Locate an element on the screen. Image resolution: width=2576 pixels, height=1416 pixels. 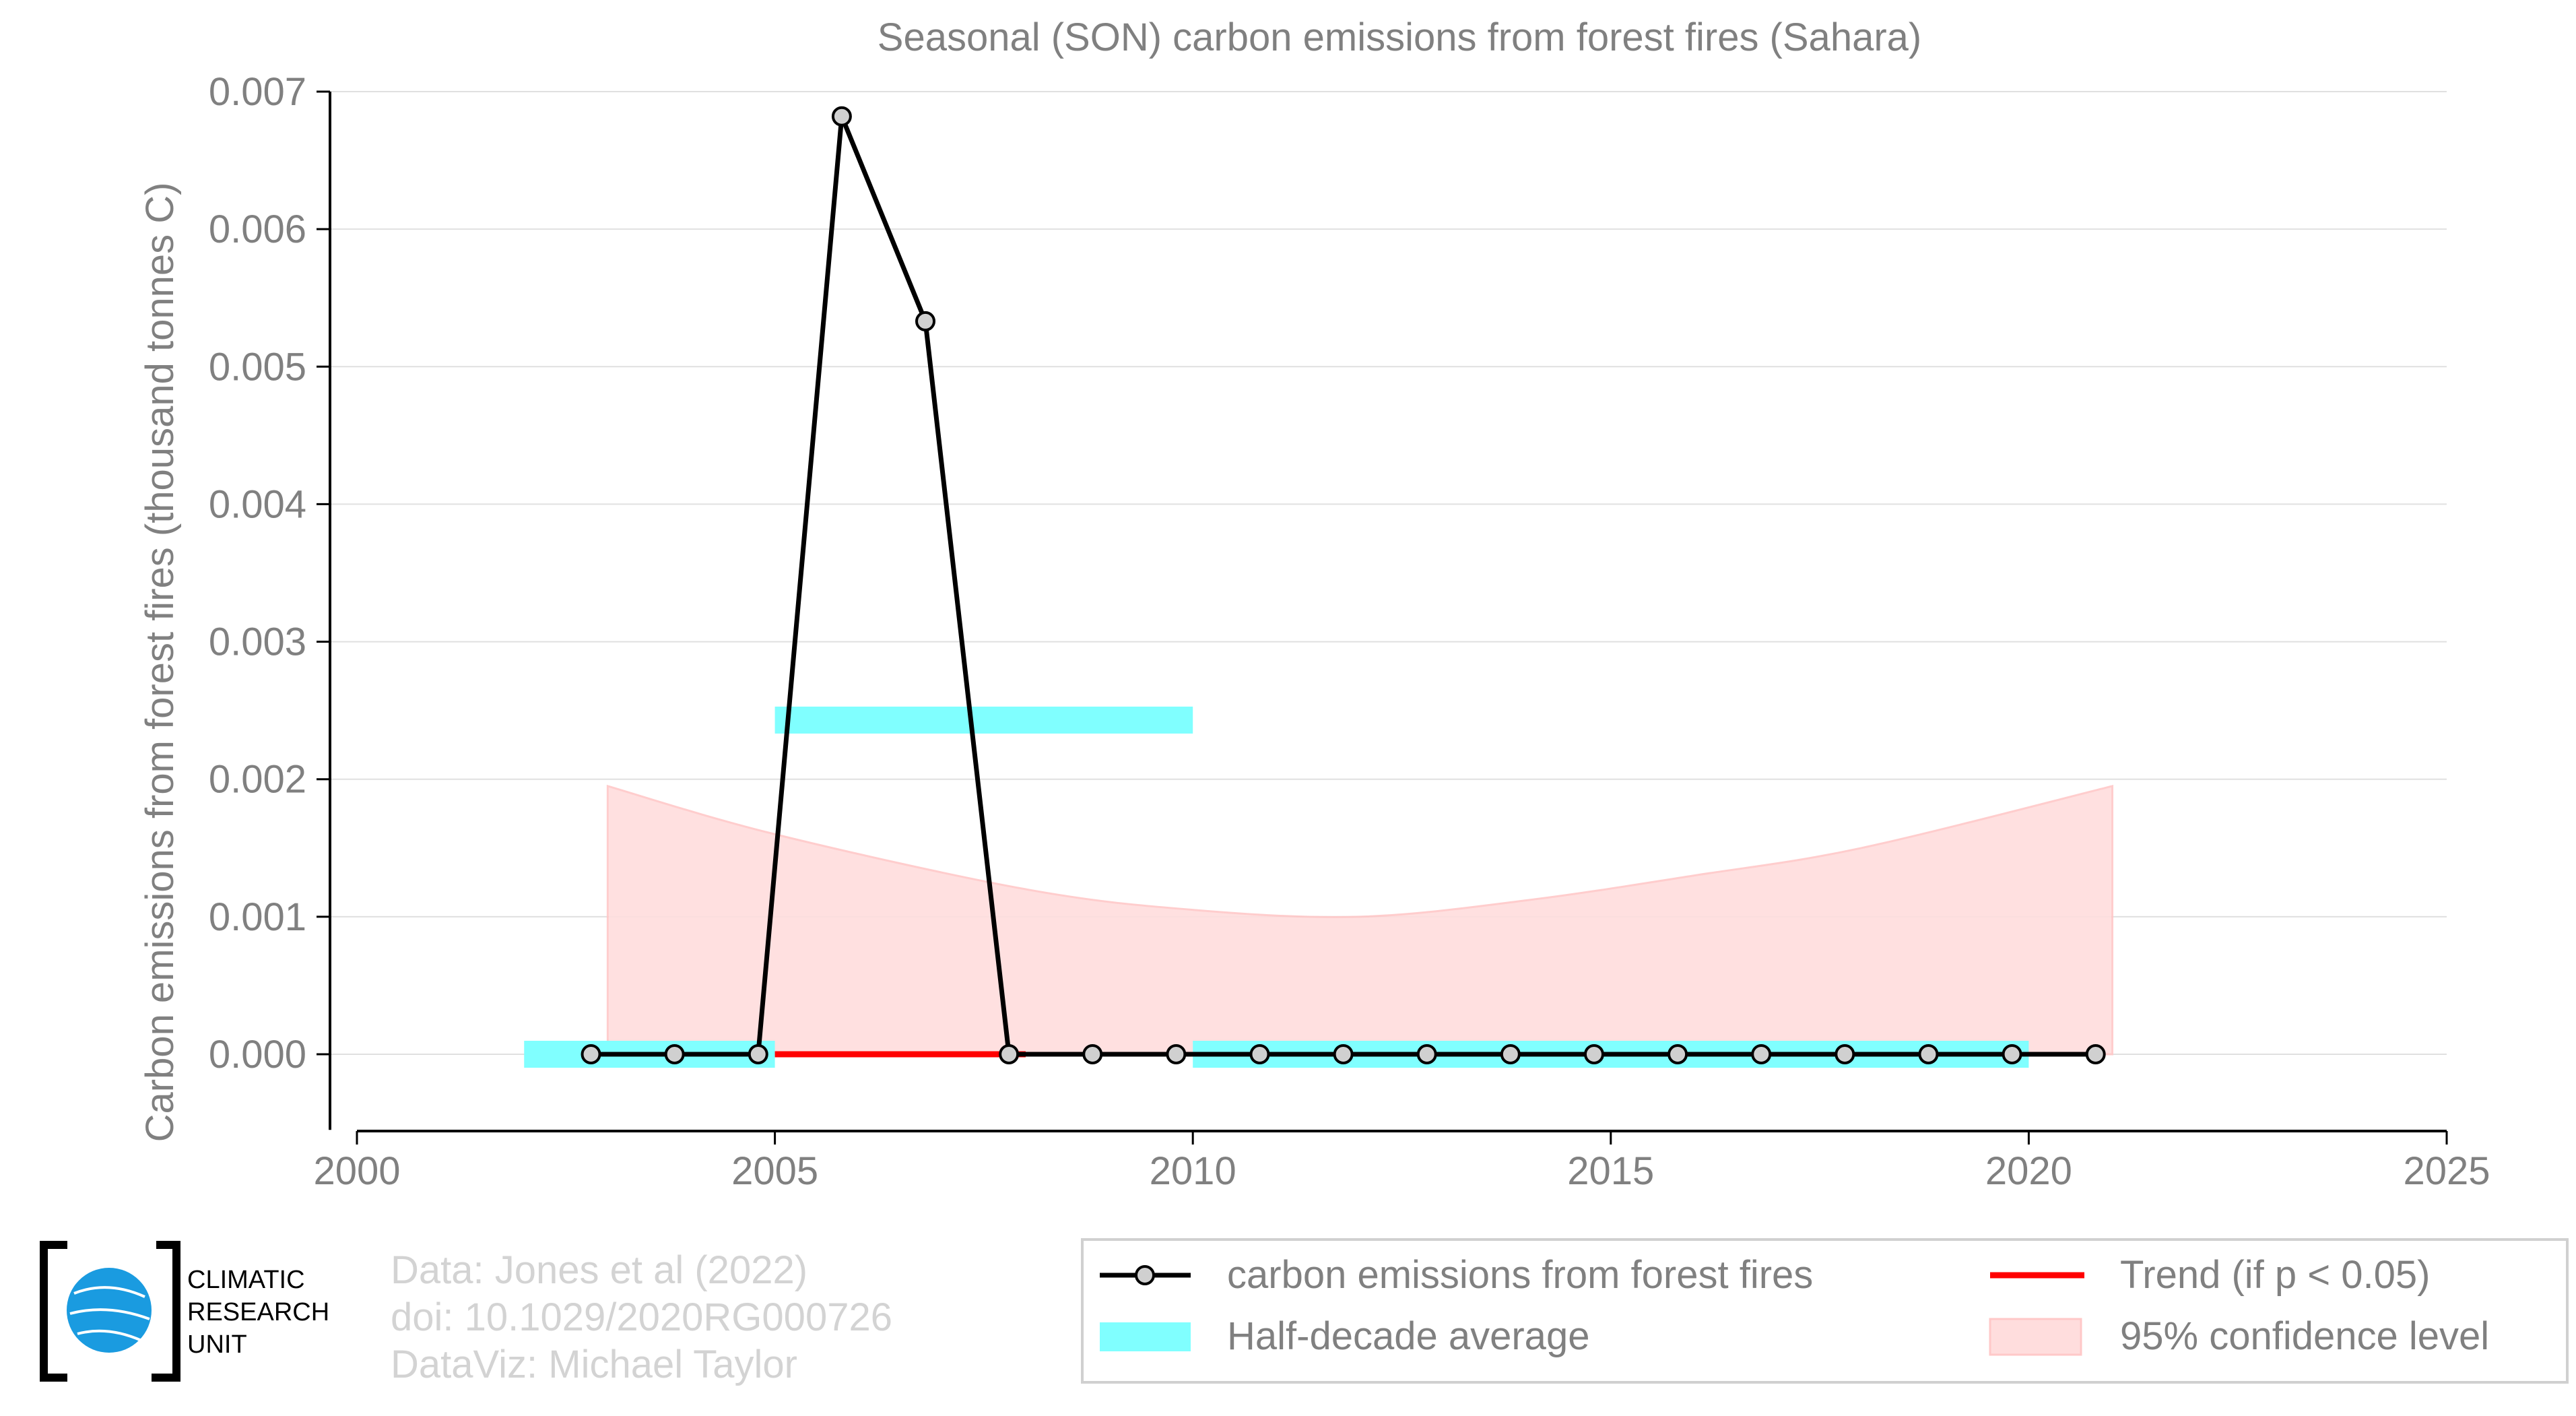
logo-text-line-3: UNIT is located at coordinates (217, 1344).